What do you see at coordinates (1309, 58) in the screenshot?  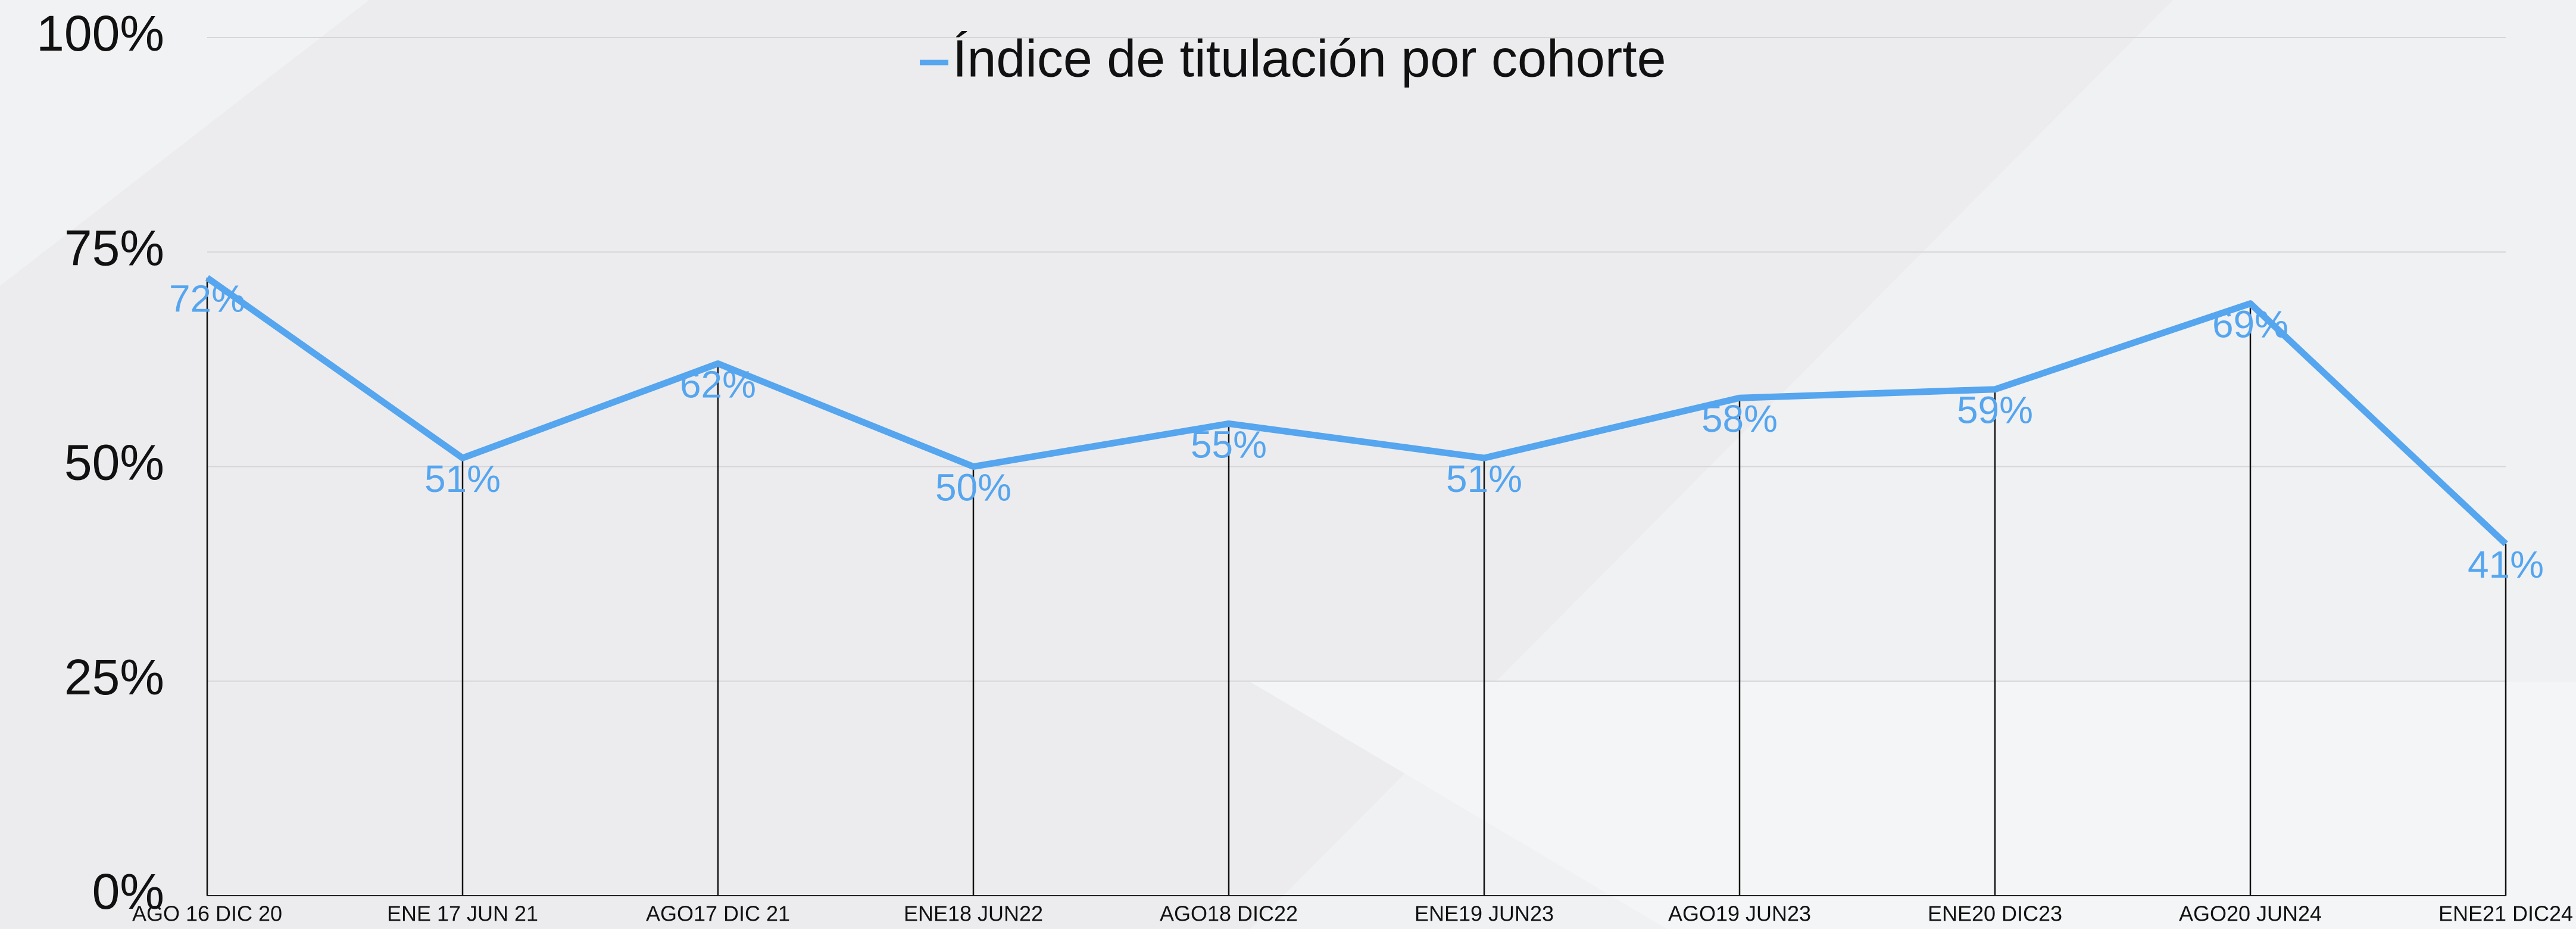 I see `legend-label: Índice de titulación por cohorte` at bounding box center [1309, 58].